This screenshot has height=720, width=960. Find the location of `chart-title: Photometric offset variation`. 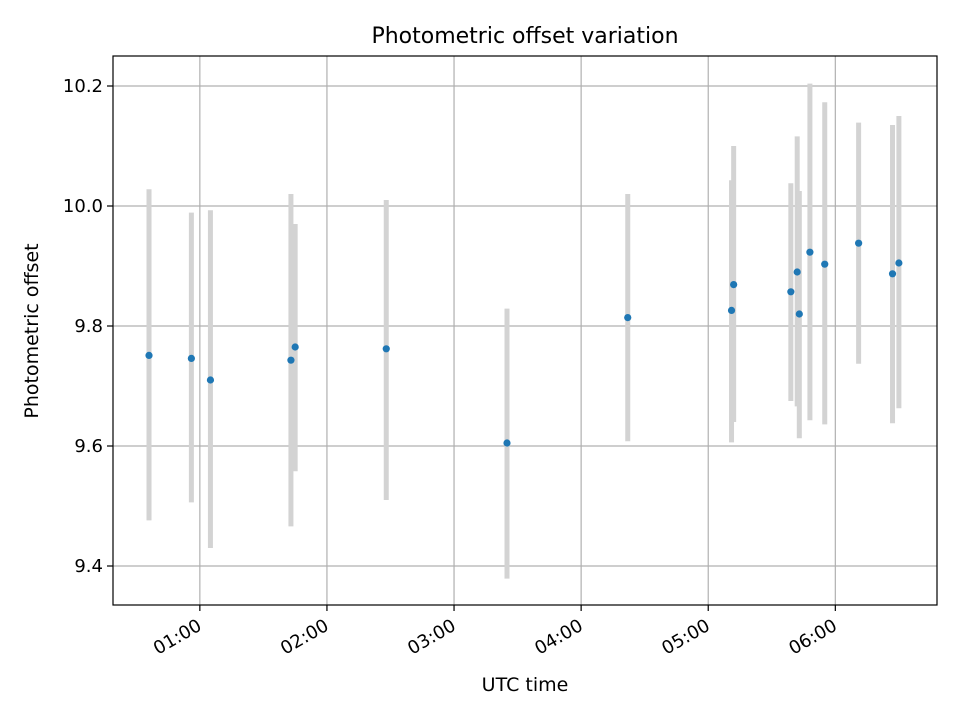

chart-title: Photometric offset variation is located at coordinates (524, 36).